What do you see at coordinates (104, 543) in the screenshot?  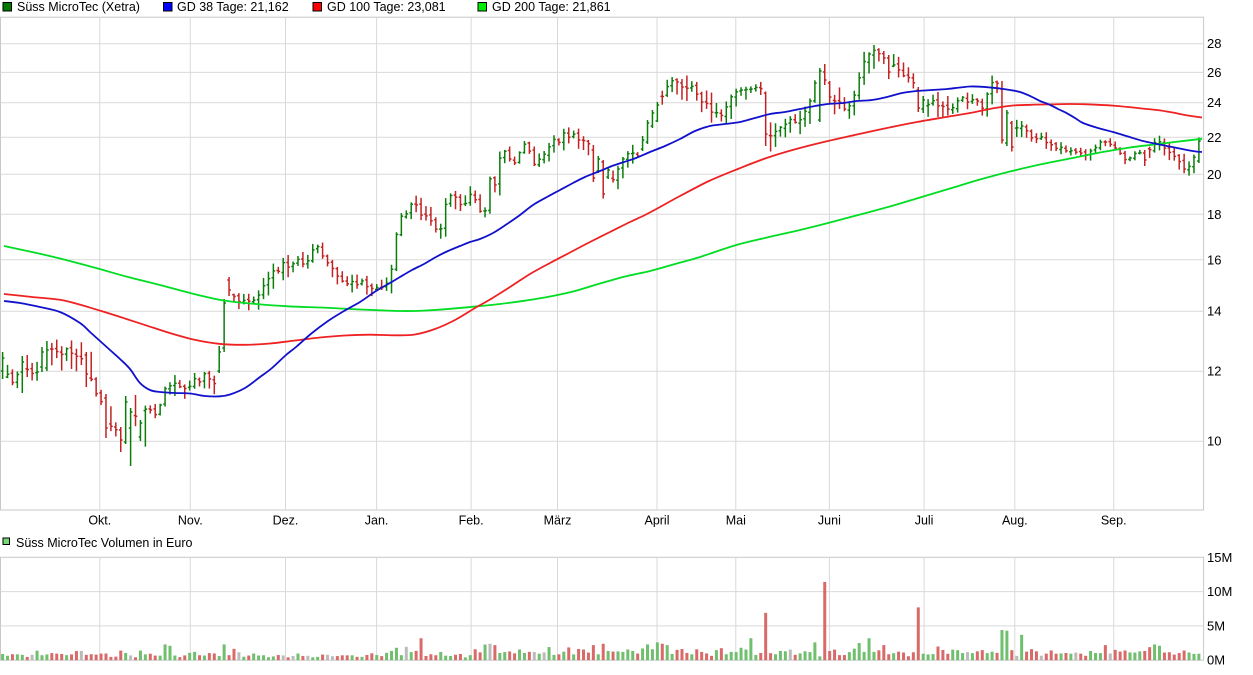 I see `svg-text: Süss MicroTec Volumen in Euro` at bounding box center [104, 543].